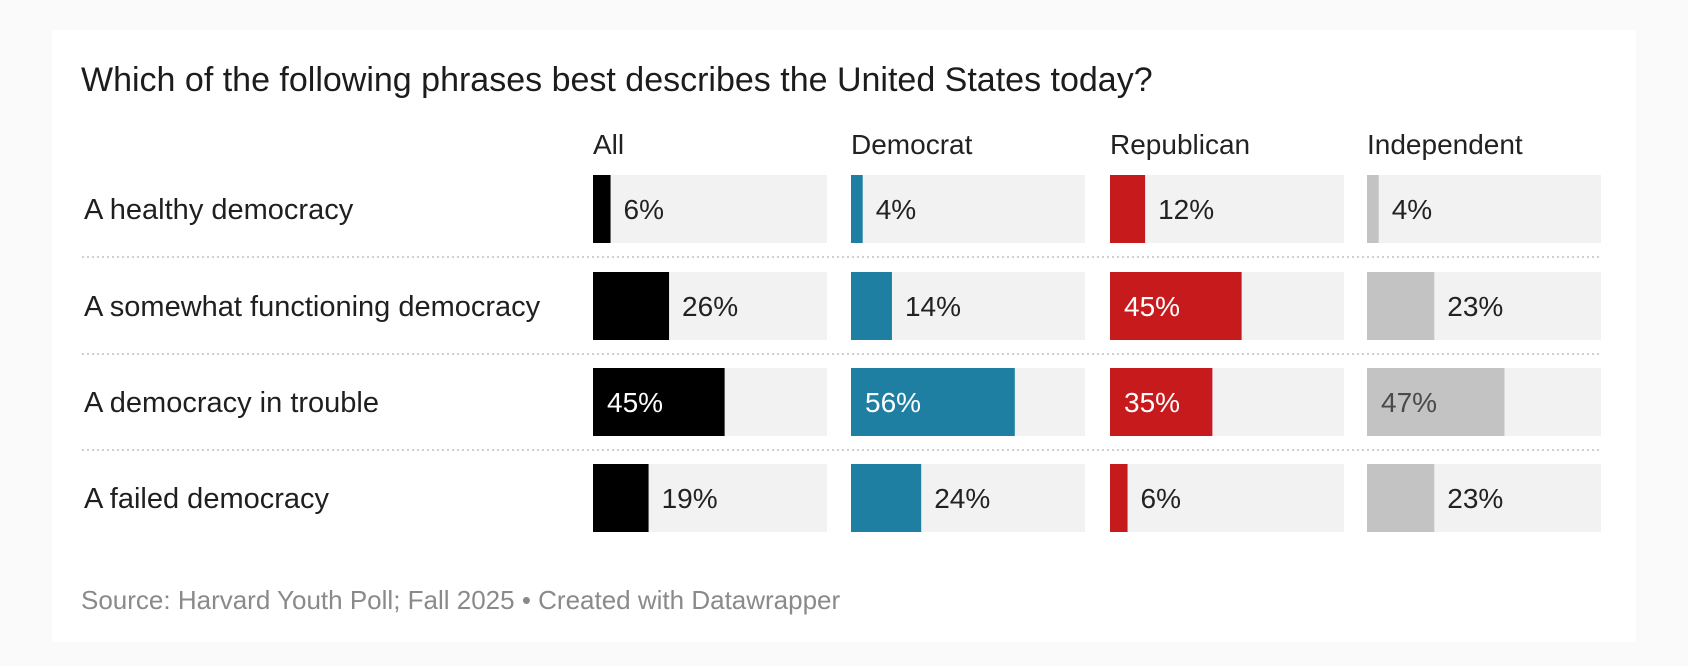 The height and width of the screenshot is (666, 1688). Describe the element at coordinates (893, 402) in the screenshot. I see `data-label: 56%` at that location.